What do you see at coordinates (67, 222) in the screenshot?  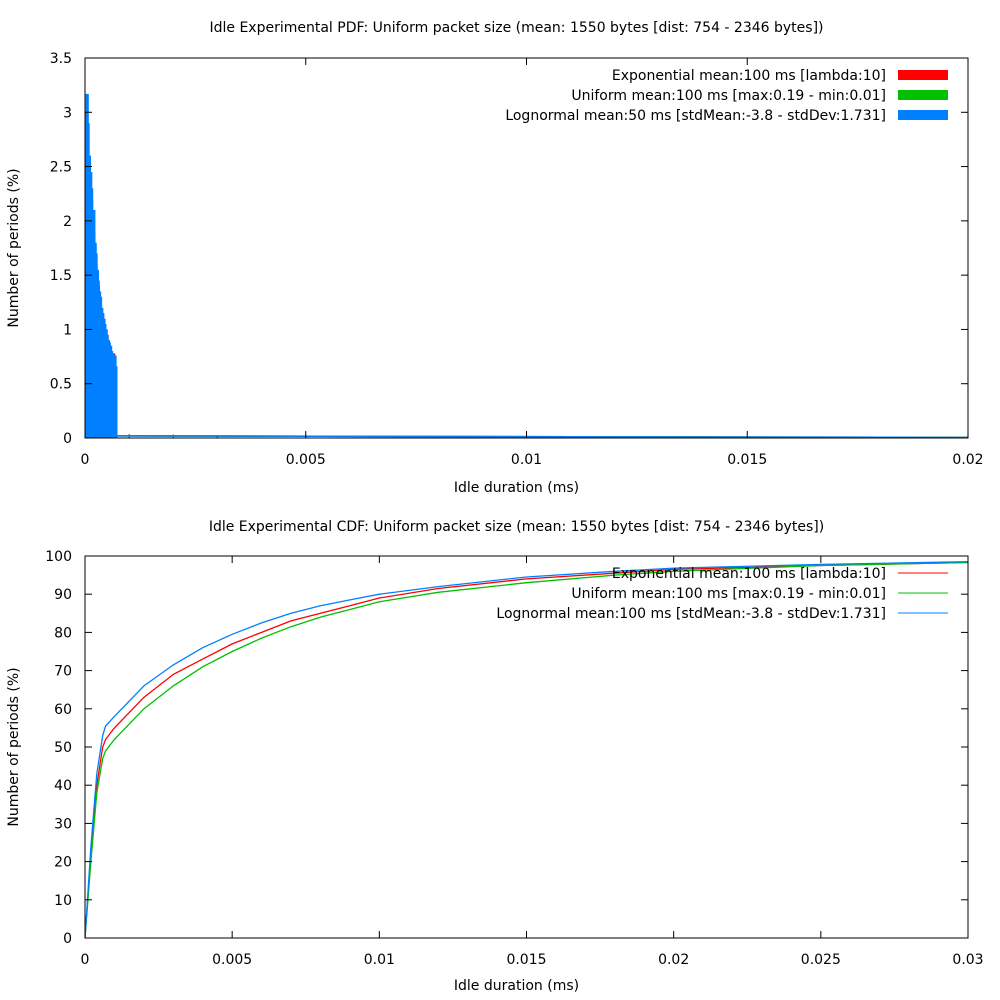 I see `y-tick-label: 2` at bounding box center [67, 222].